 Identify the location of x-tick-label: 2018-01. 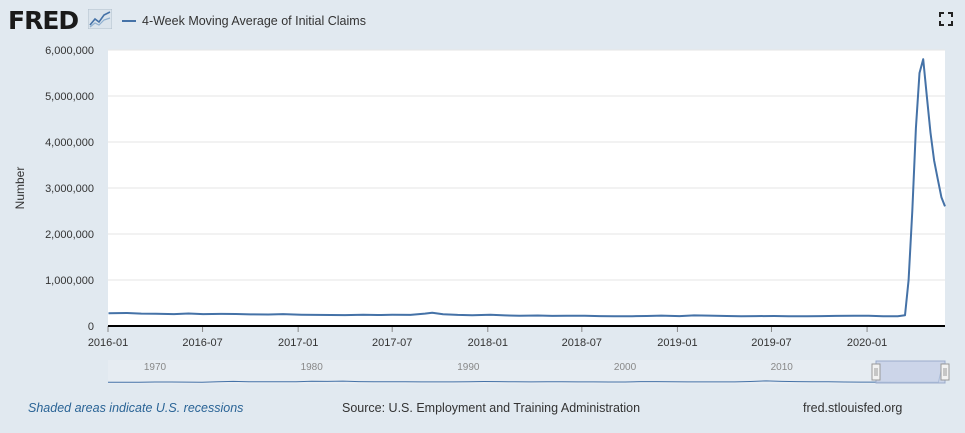
(488, 343).